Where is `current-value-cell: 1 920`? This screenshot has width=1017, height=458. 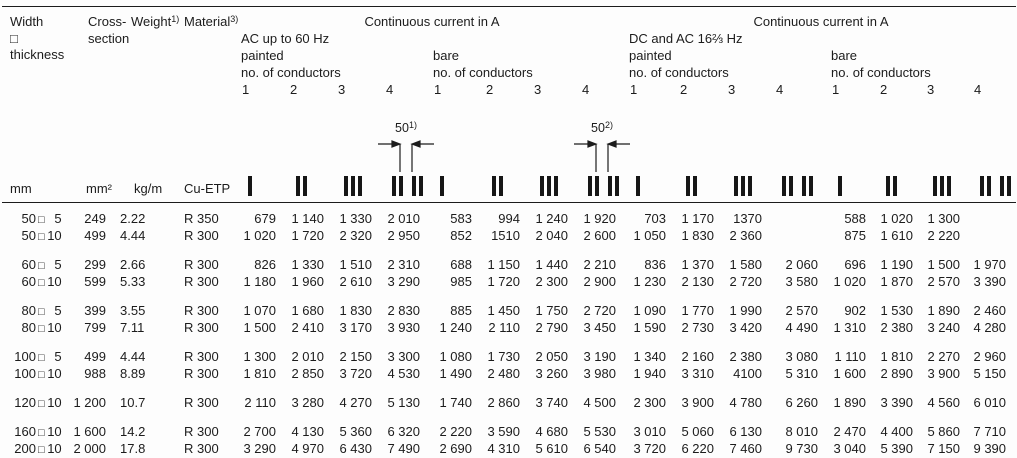
current-value-cell: 1 920 is located at coordinates (600, 218).